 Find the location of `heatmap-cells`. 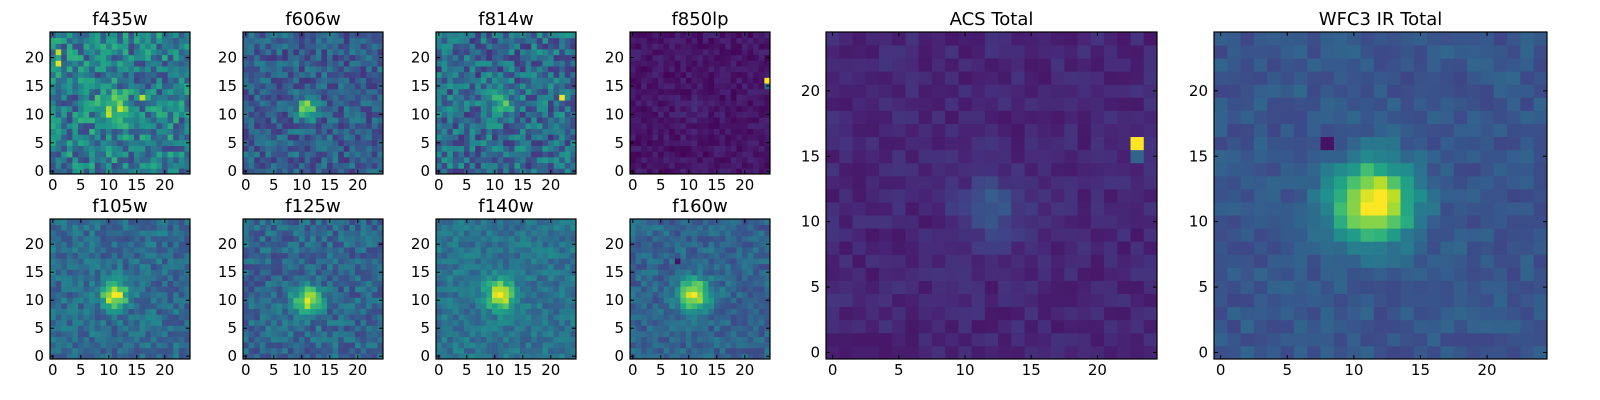

heatmap-cells is located at coordinates (506, 289).